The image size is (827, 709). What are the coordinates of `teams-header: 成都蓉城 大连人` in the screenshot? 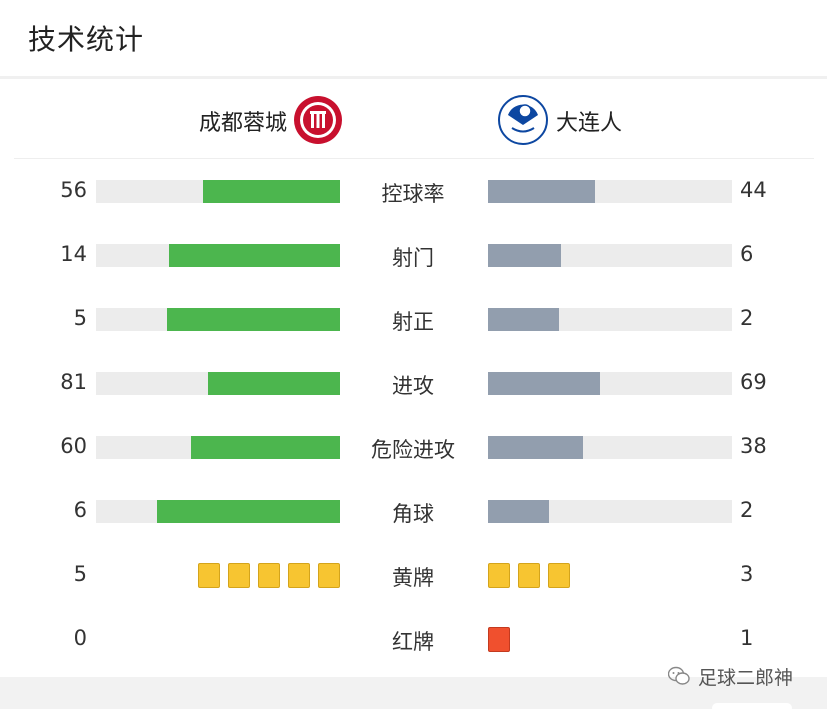 It's located at (413, 119).